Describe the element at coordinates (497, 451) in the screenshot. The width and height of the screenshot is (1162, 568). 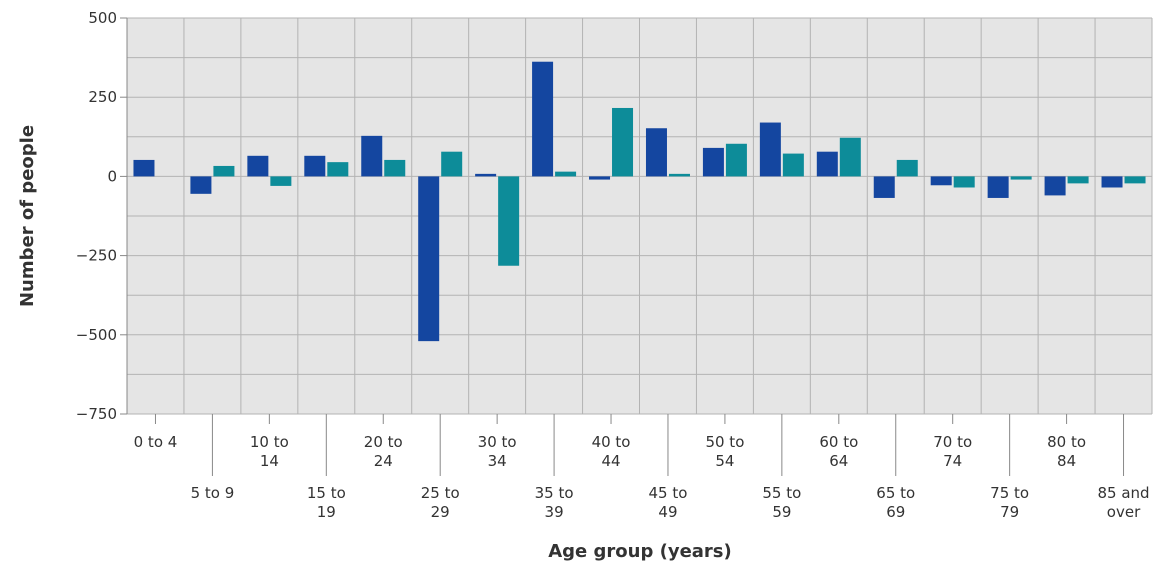
I see `x-tick-label: 30 to 34` at that location.